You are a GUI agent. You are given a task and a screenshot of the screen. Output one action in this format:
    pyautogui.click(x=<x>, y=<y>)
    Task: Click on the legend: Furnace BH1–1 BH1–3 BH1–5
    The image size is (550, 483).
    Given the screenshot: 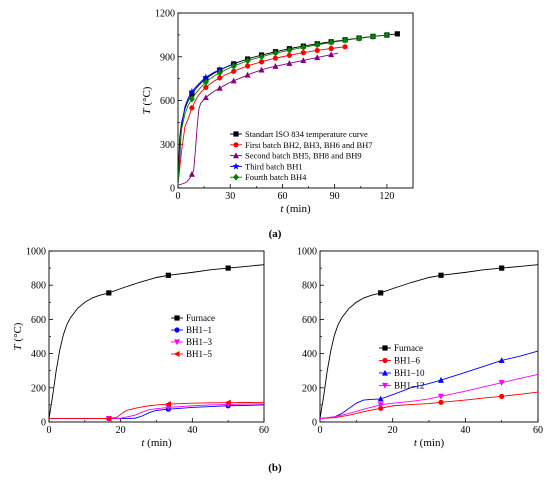 What is the action you would take?
    pyautogui.click(x=193, y=336)
    